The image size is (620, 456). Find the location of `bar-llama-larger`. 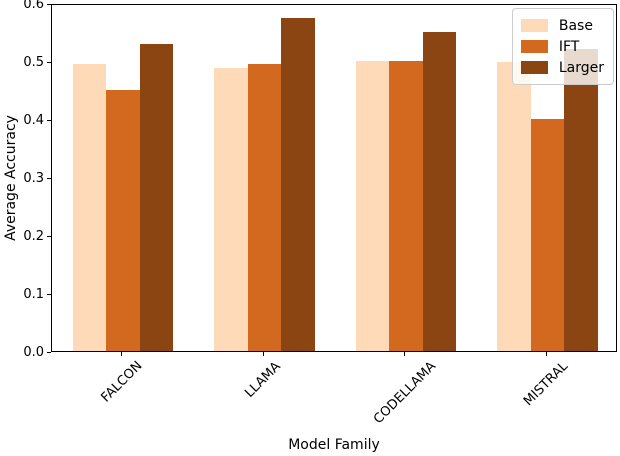

bar-llama-larger is located at coordinates (298, 184).